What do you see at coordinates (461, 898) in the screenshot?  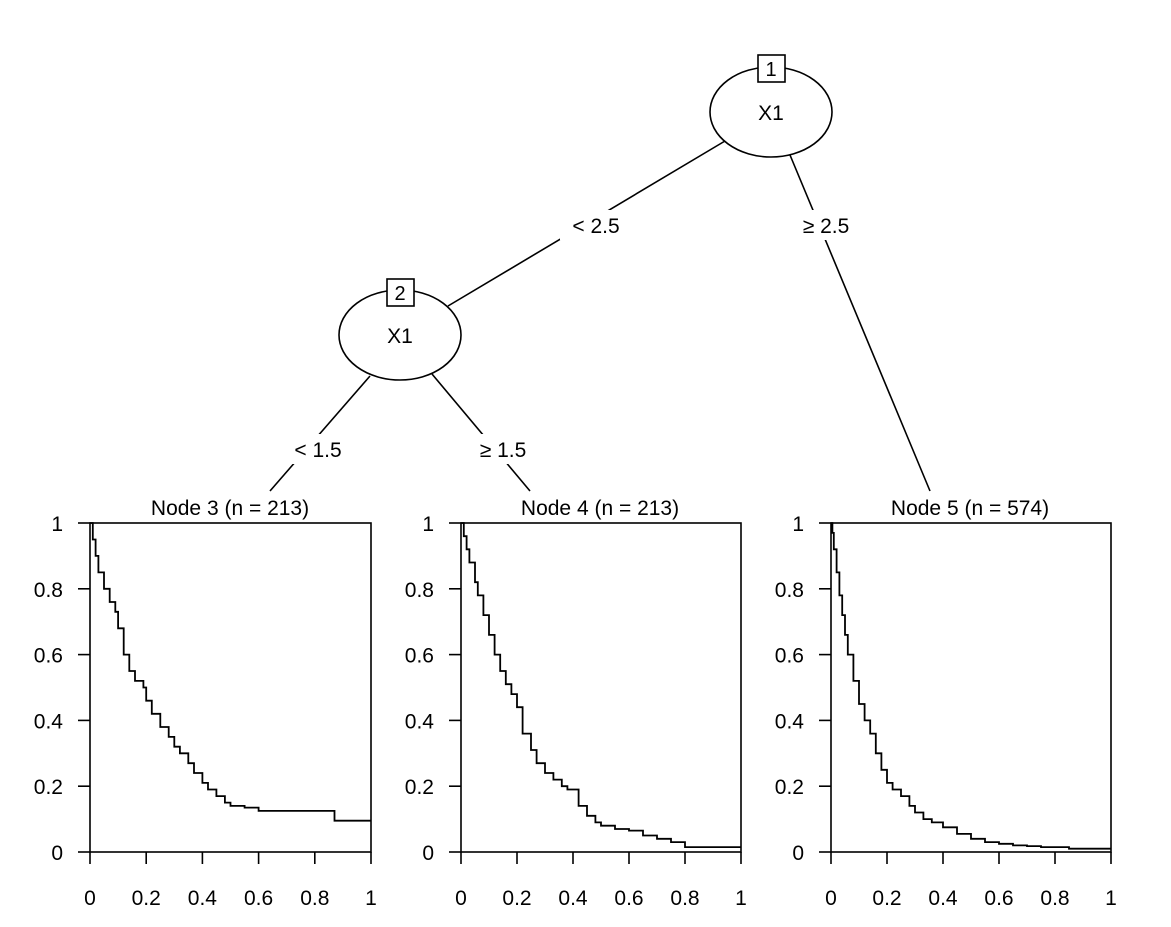 I see `panel-1-x-tick-label: 0` at bounding box center [461, 898].